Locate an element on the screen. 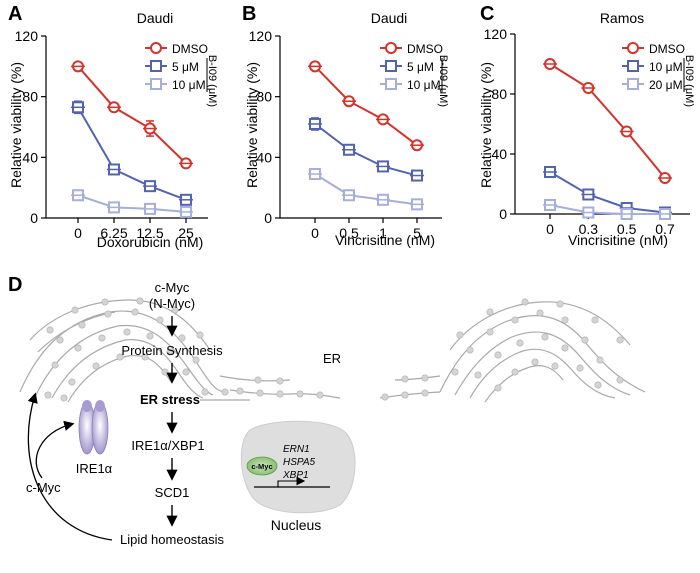 The height and width of the screenshot is (573, 700). panel-b-x-tick-label: 0.5 is located at coordinates (349, 233).